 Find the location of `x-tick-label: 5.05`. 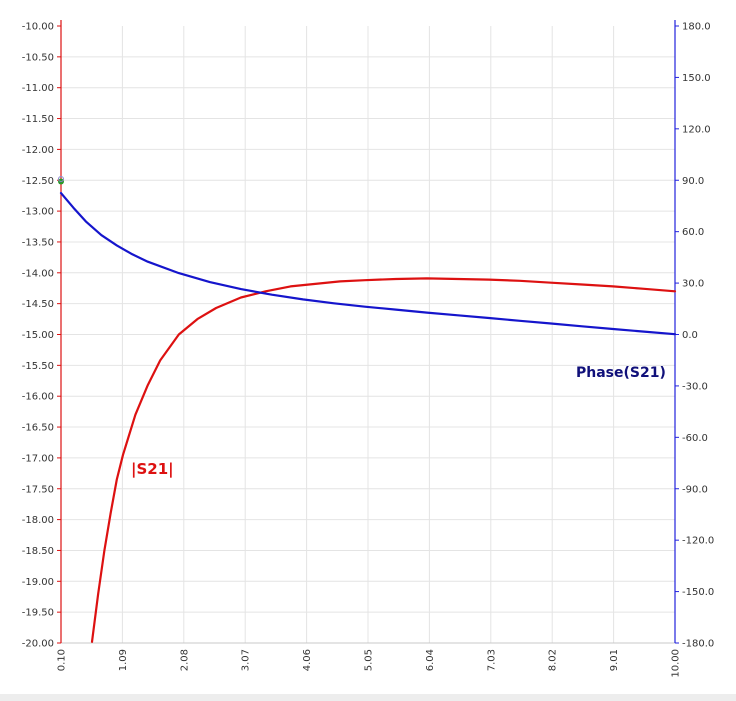

x-tick-label: 5.05 is located at coordinates (369, 660).